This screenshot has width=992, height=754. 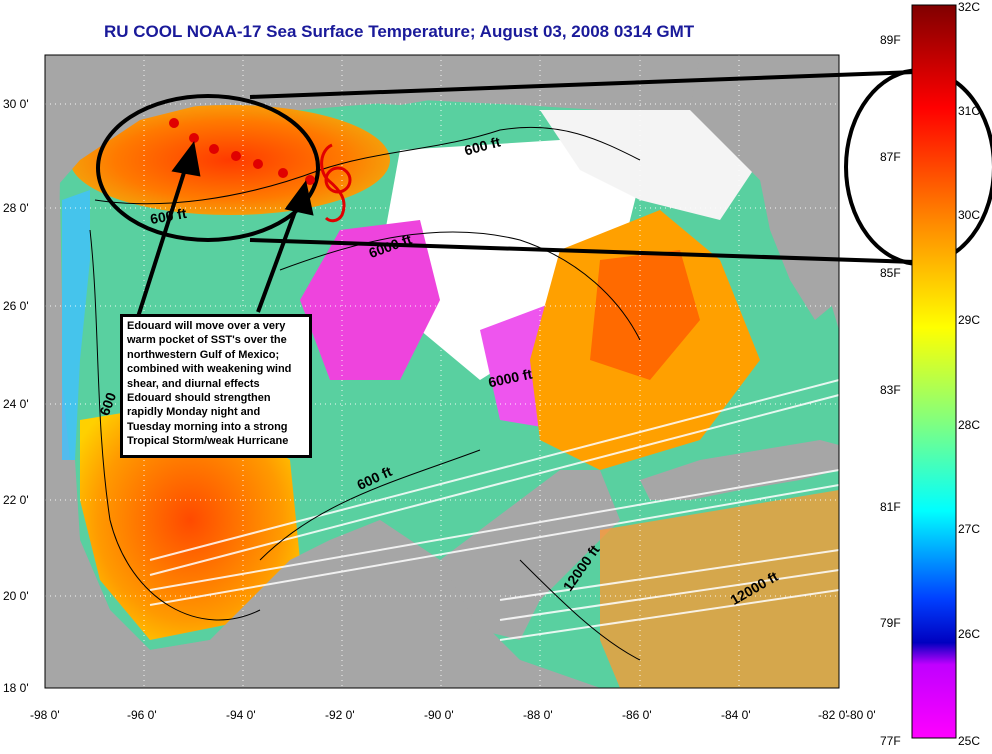 I want to click on colorbar-celsius-label: 25C, so click(x=969, y=741).